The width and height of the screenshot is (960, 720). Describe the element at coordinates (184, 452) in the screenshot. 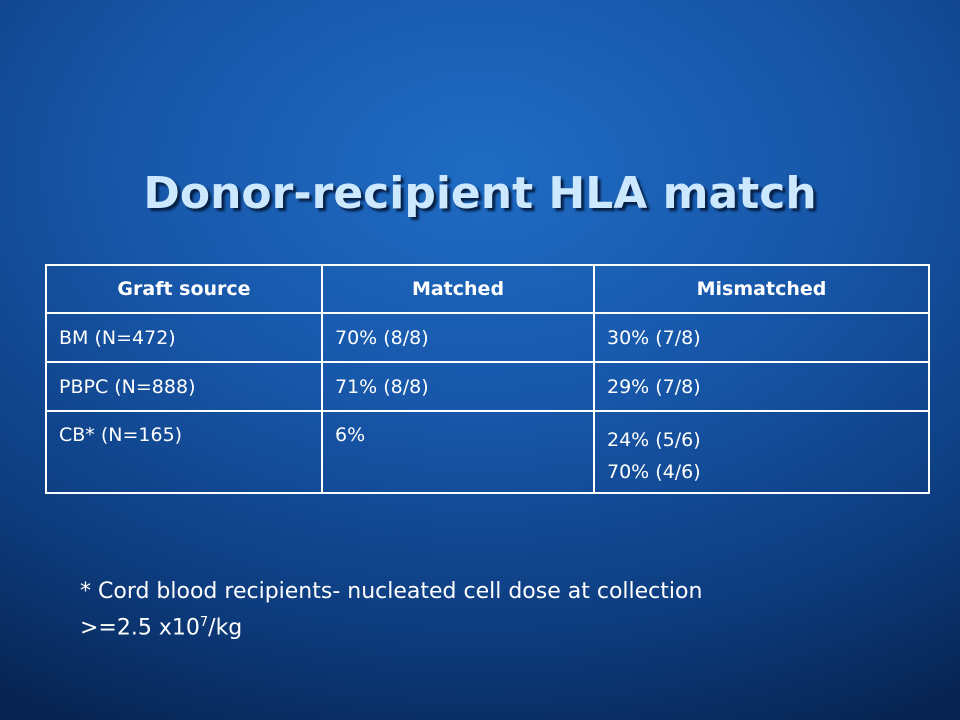

I see `cell: CB* (N=165)` at that location.